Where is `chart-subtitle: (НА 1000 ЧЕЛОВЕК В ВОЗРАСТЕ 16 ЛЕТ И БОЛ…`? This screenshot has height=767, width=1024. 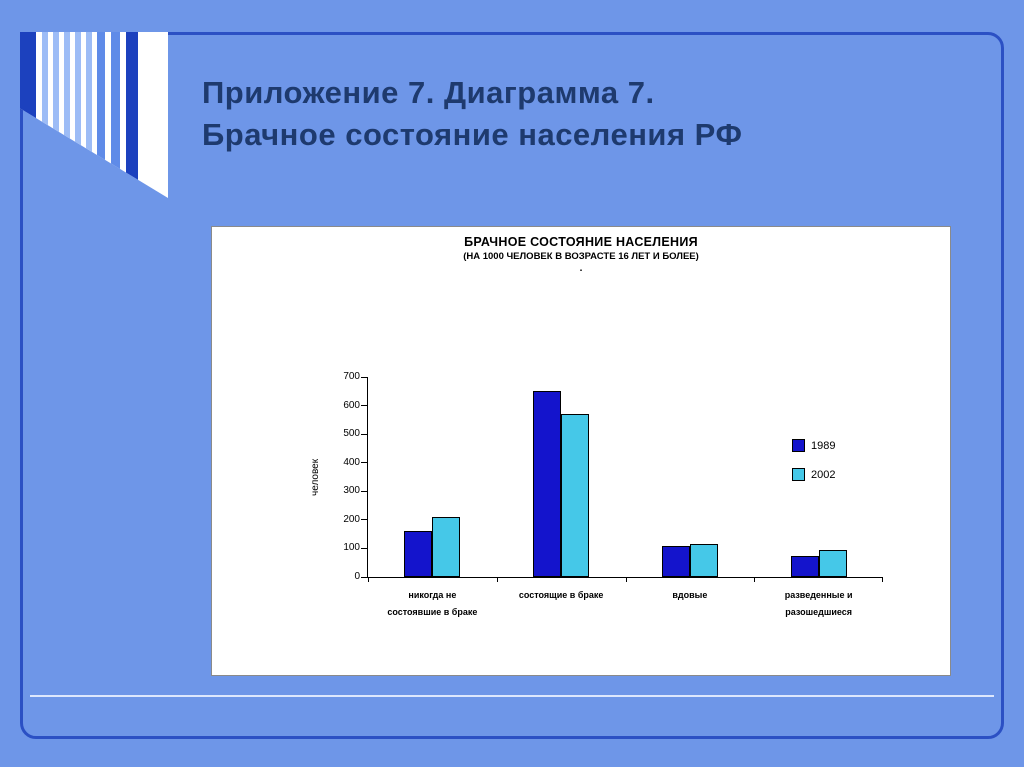
chart-subtitle: (НА 1000 ЧЕЛОВЕК В ВОЗРАСТЕ 16 ЛЕТ И БОЛ… is located at coordinates (581, 256).